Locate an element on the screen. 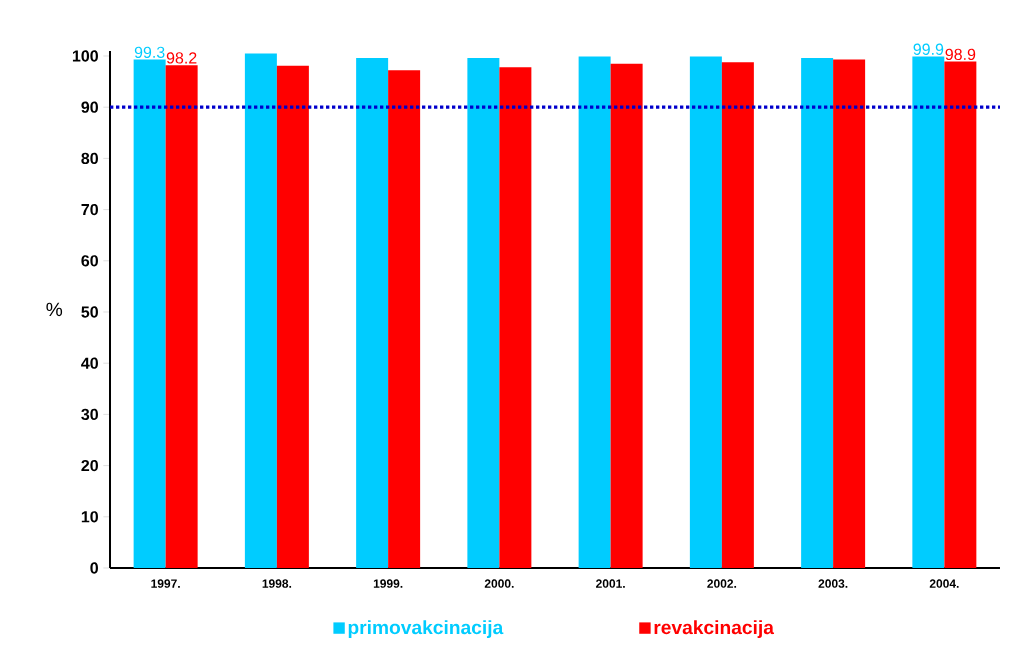 The image size is (1011, 664). x-tick-label: 1998. is located at coordinates (277, 583).